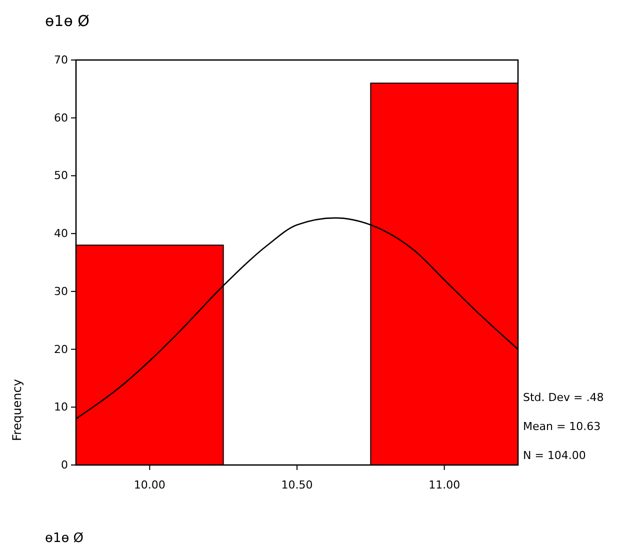 The image size is (619, 548). I want to click on y-tick-label: 60, so click(61, 117).